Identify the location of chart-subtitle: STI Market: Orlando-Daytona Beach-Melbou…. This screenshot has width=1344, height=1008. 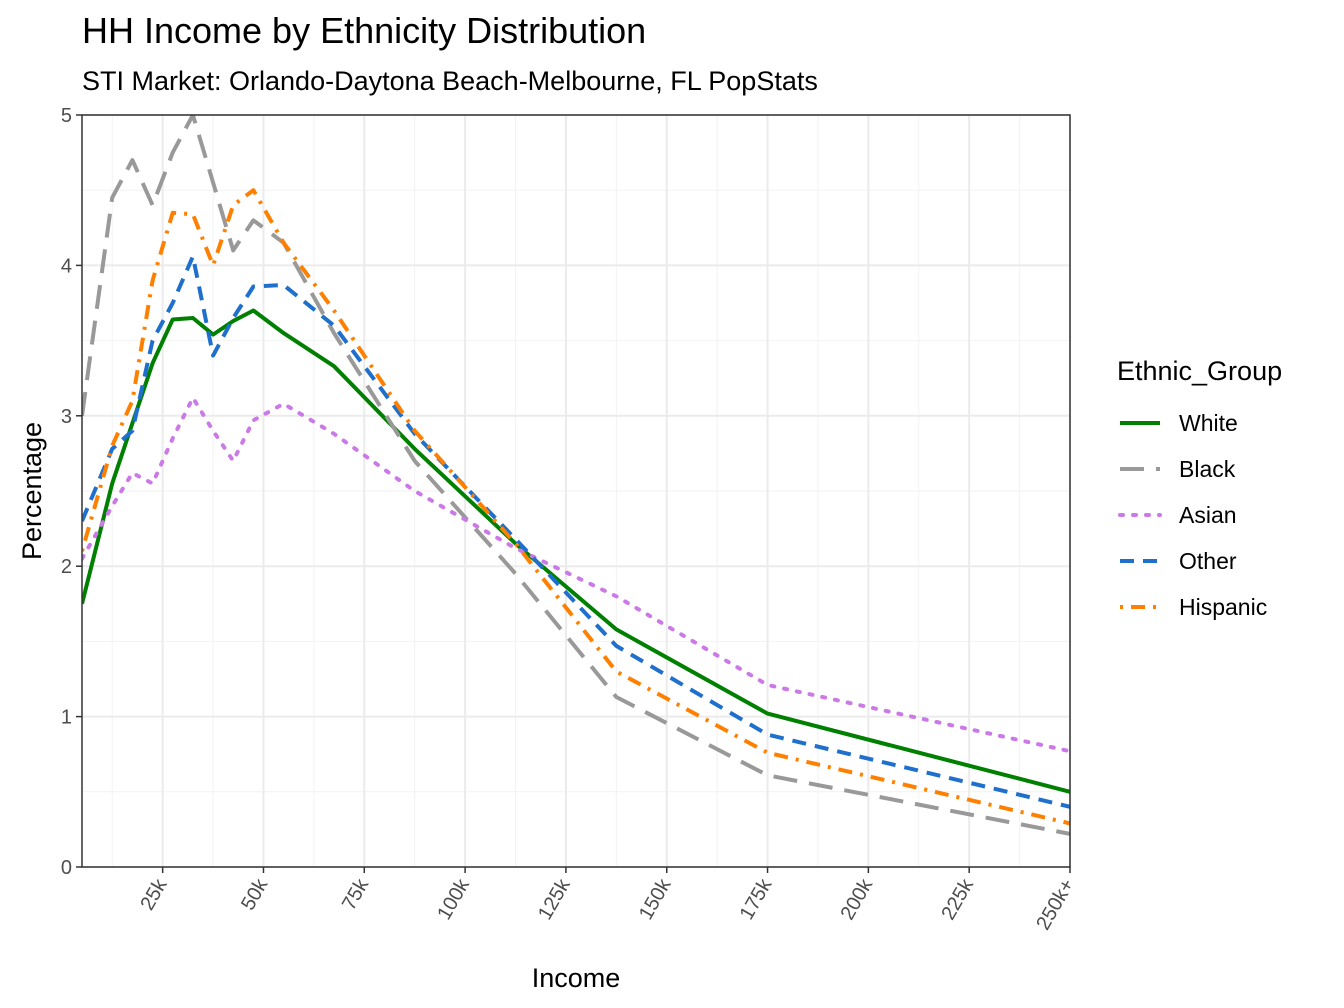
(450, 81).